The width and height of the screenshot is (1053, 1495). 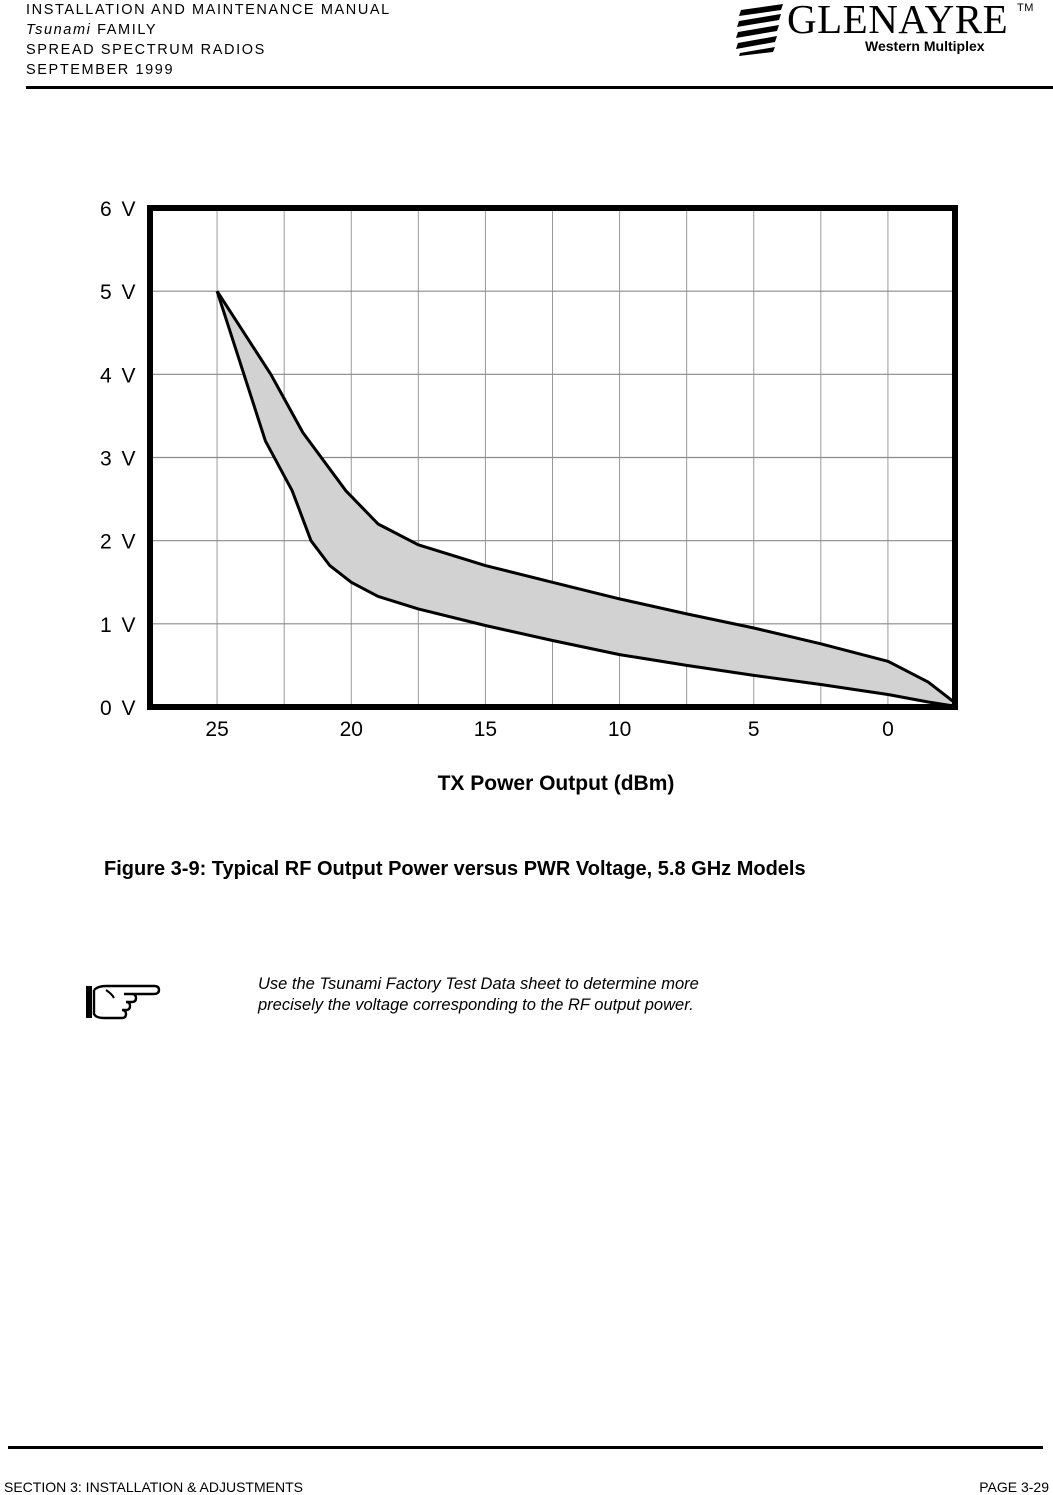 I want to click on header-family-rest: FAMILY, so click(x=124, y=30).